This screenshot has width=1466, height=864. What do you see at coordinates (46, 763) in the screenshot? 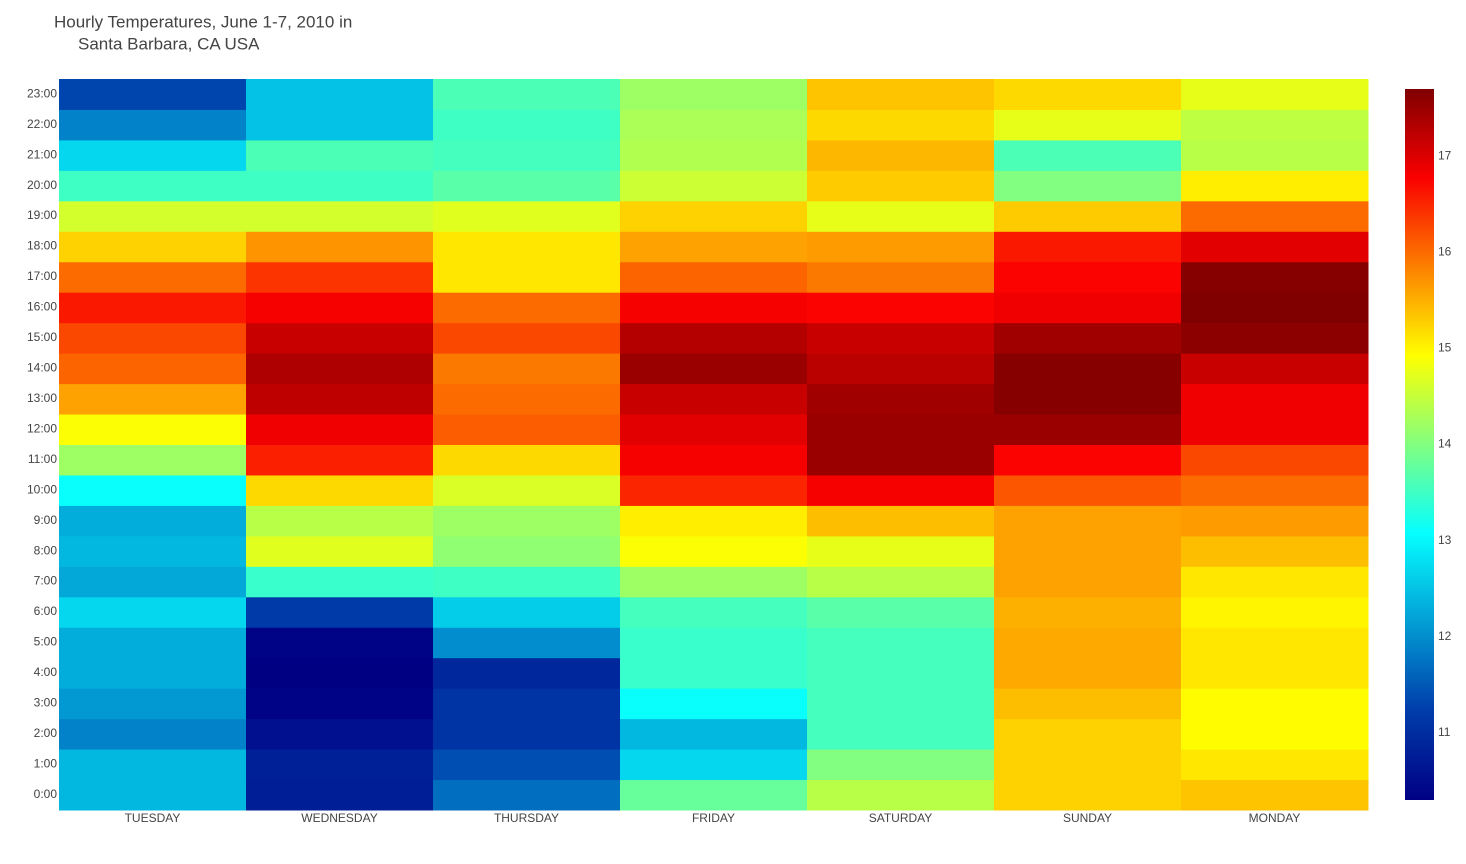
I see `y-tick-label: 1:00` at bounding box center [46, 763].